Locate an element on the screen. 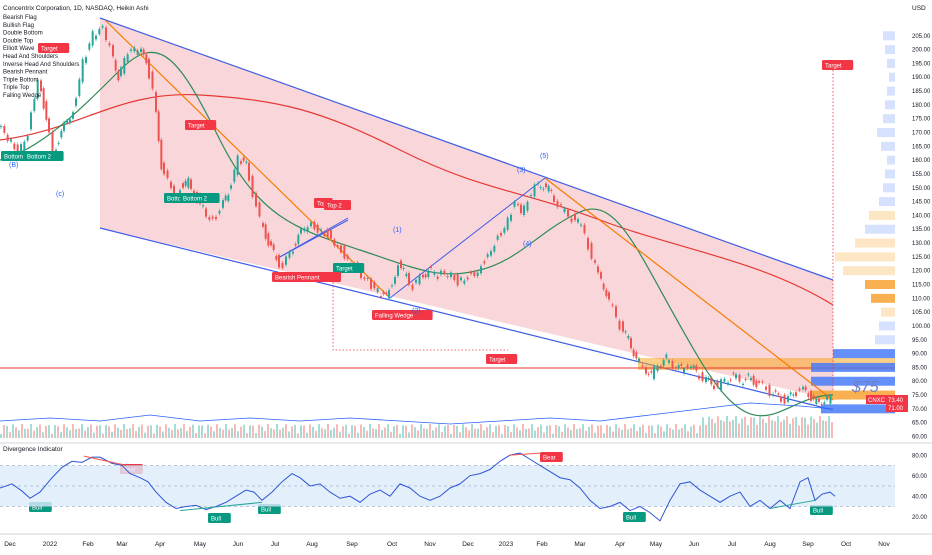  price-tick-label: 150.00 is located at coordinates (921, 189).